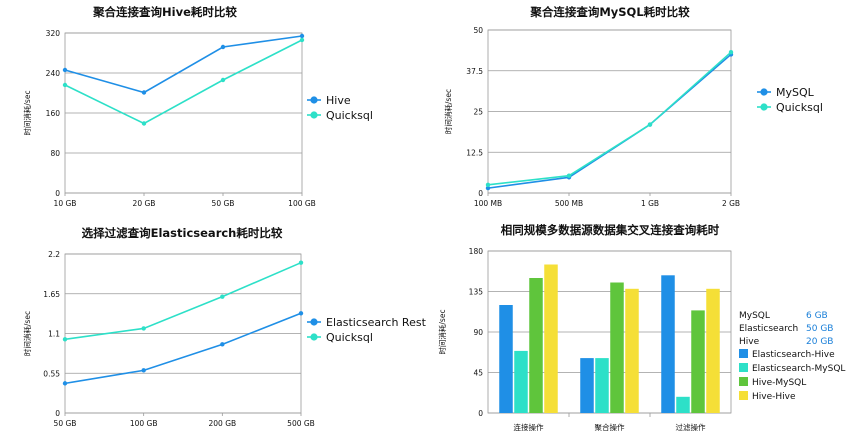 This screenshot has height=433, width=865. What do you see at coordinates (819, 342) in the screenshot?
I see `info-value: 20 GB` at bounding box center [819, 342].